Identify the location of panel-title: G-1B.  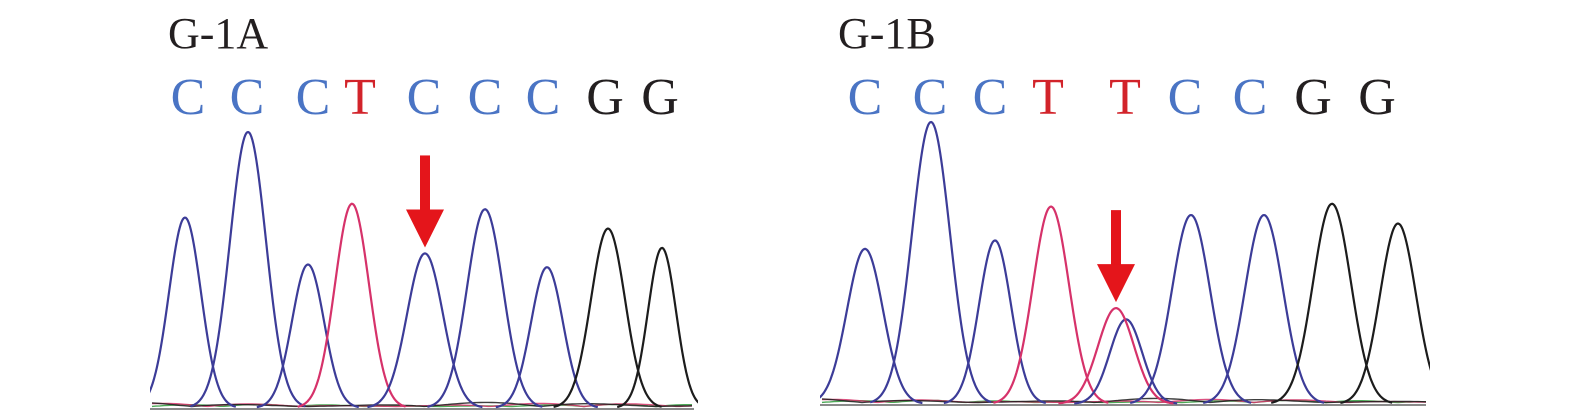
(887, 33).